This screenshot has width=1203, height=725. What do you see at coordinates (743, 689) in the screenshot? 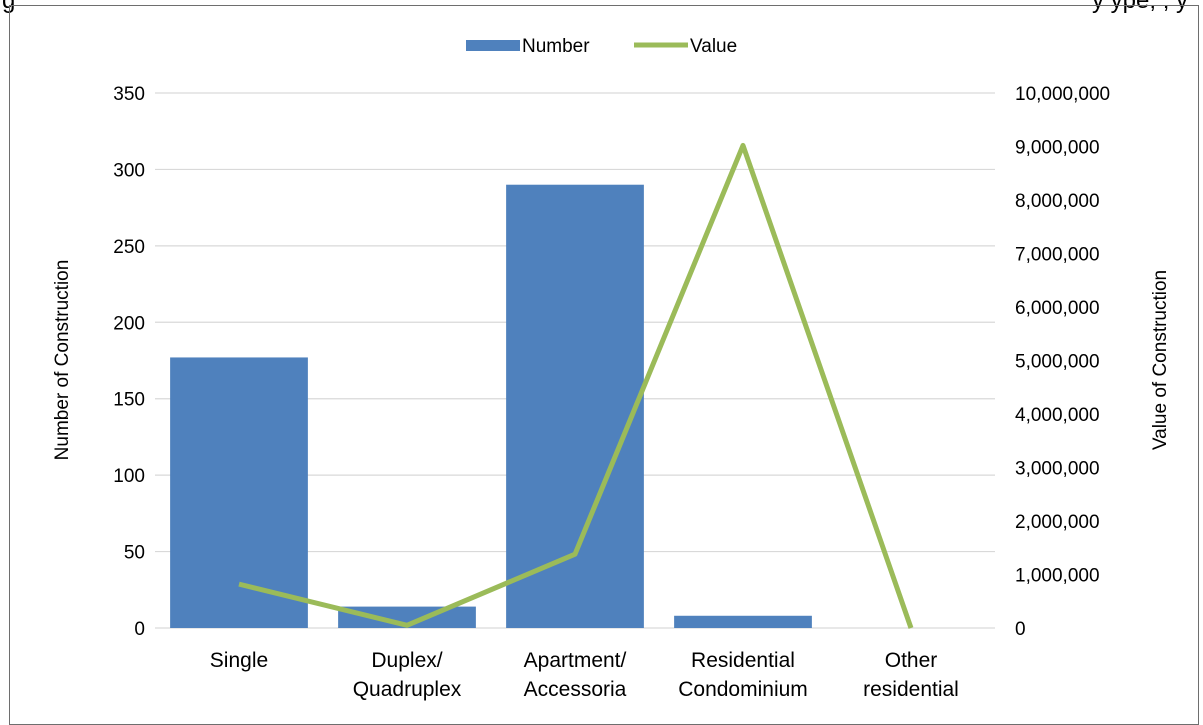
I see `category-label: Condominium` at bounding box center [743, 689].